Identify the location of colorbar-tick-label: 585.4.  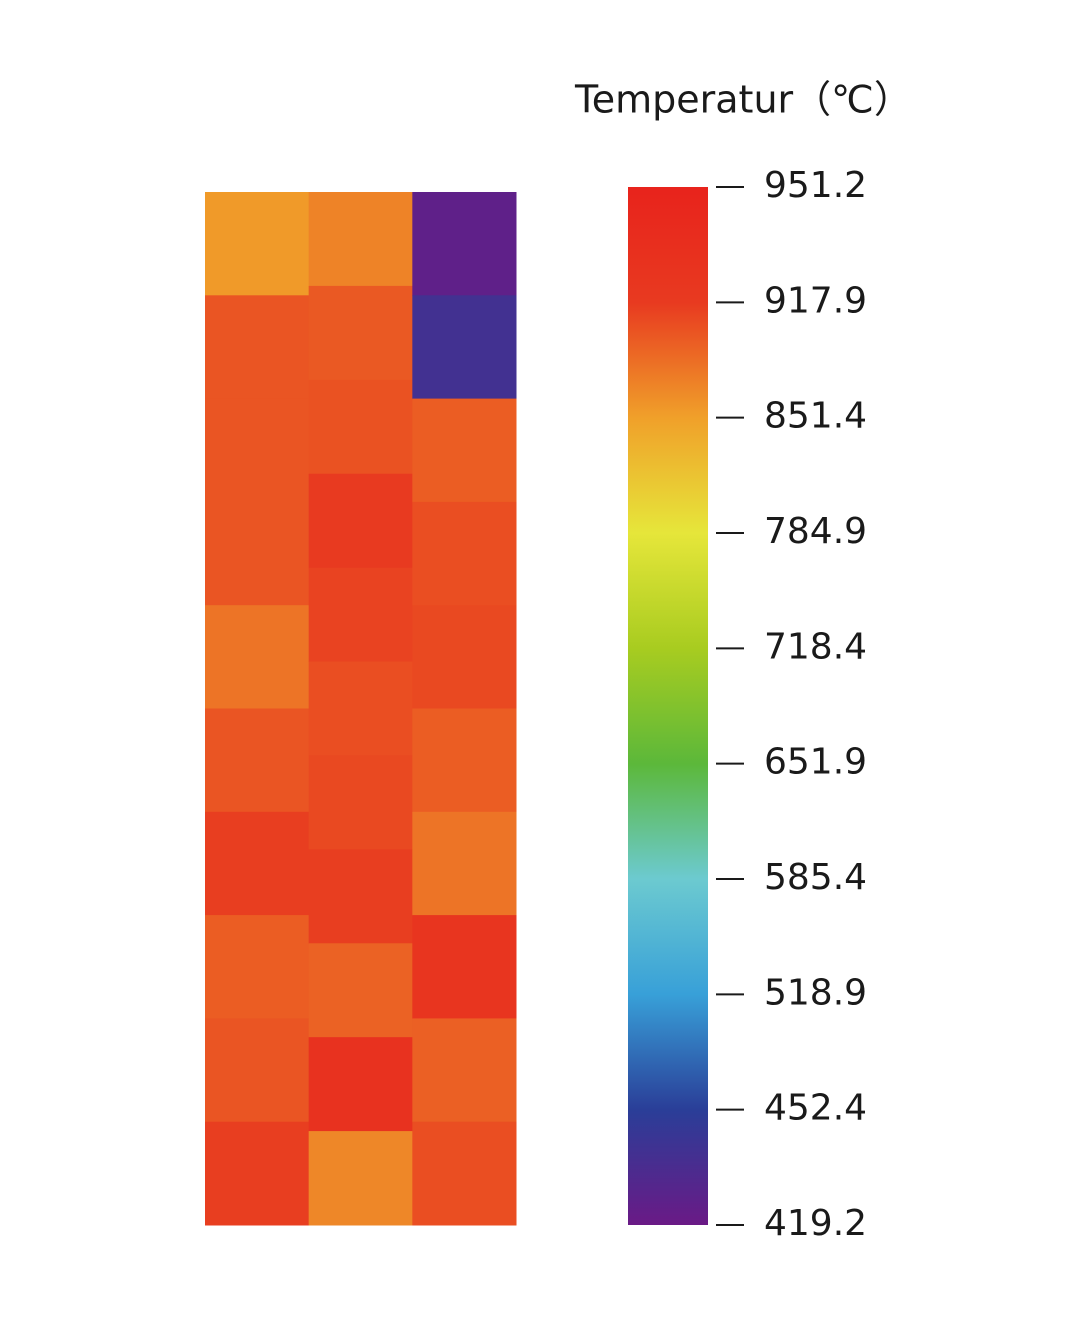
(815, 877).